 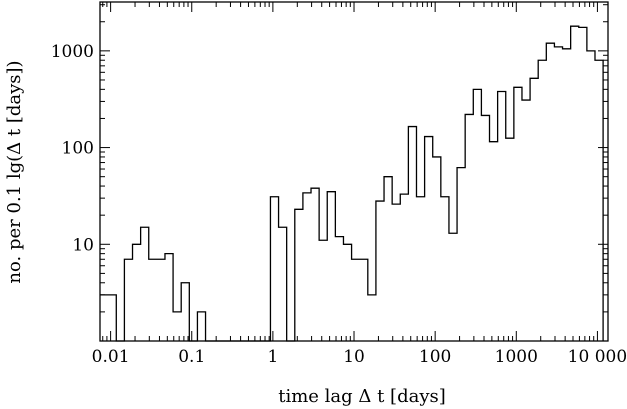 What do you see at coordinates (191, 357) in the screenshot?
I see `x-tick-label: 0.1` at bounding box center [191, 357].